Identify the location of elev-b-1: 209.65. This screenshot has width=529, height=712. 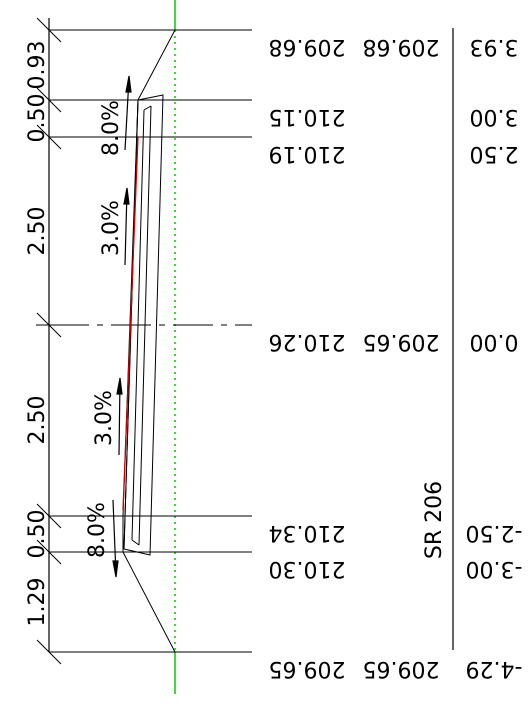
(401, 341).